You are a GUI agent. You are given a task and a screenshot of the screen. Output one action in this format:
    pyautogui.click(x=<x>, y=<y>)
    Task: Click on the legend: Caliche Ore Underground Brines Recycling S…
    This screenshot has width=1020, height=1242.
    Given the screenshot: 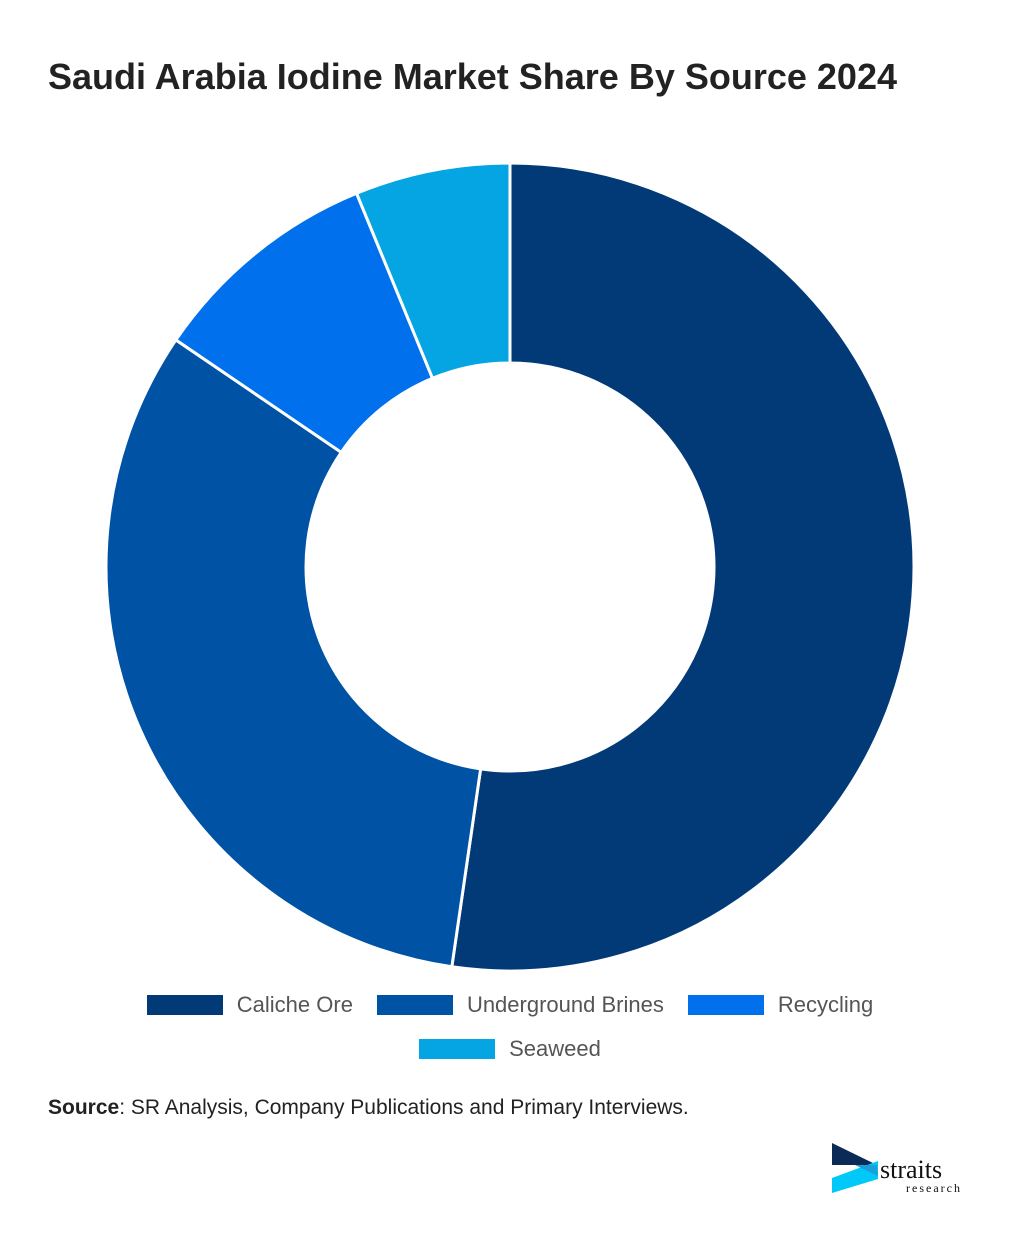 What is the action you would take?
    pyautogui.click(x=510, y=1036)
    